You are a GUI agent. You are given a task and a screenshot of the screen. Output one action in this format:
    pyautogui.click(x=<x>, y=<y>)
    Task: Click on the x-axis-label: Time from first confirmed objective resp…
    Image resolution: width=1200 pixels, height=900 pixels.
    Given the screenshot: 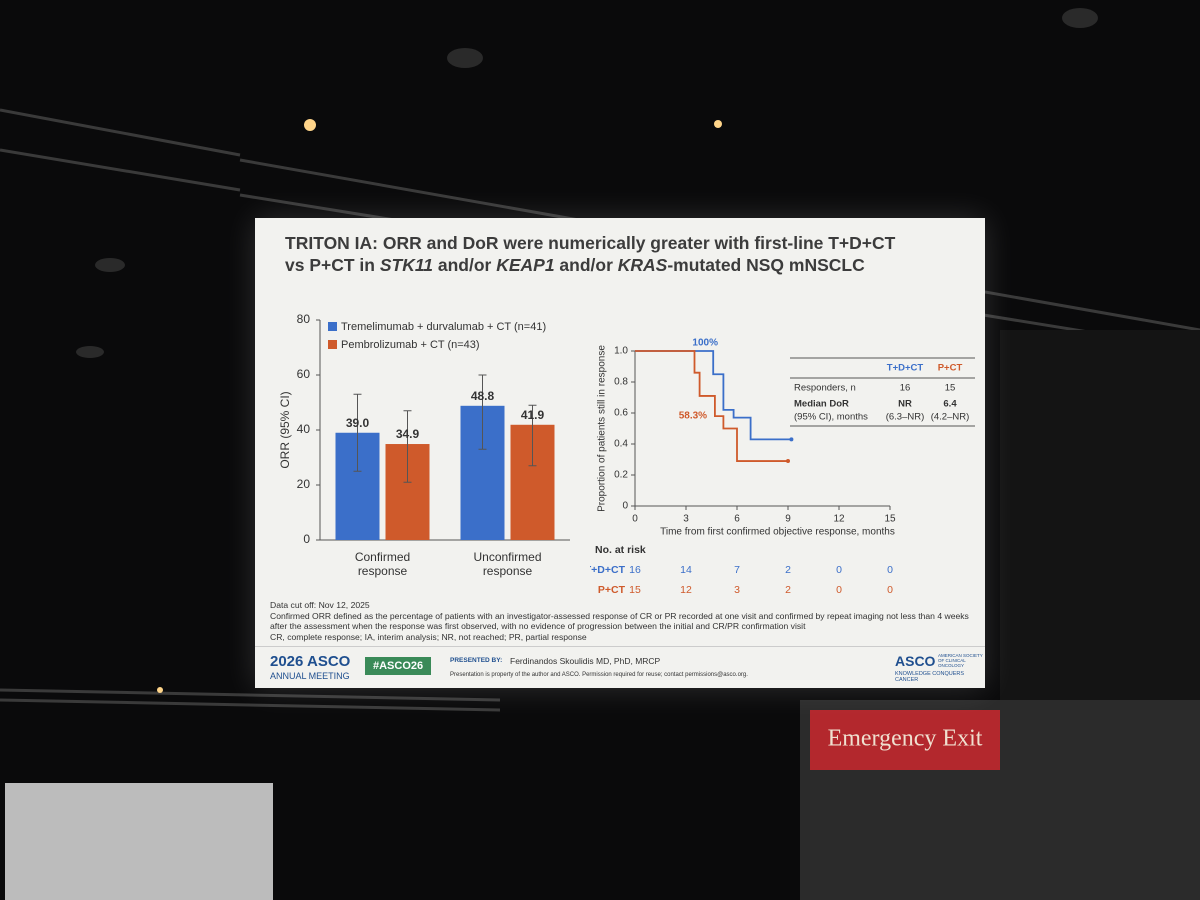 What is the action you would take?
    pyautogui.click(x=777, y=532)
    